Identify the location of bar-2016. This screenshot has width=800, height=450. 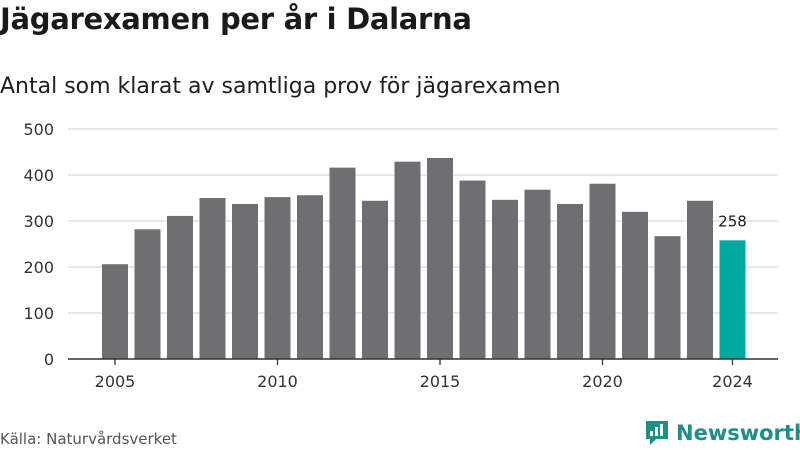
(472, 269).